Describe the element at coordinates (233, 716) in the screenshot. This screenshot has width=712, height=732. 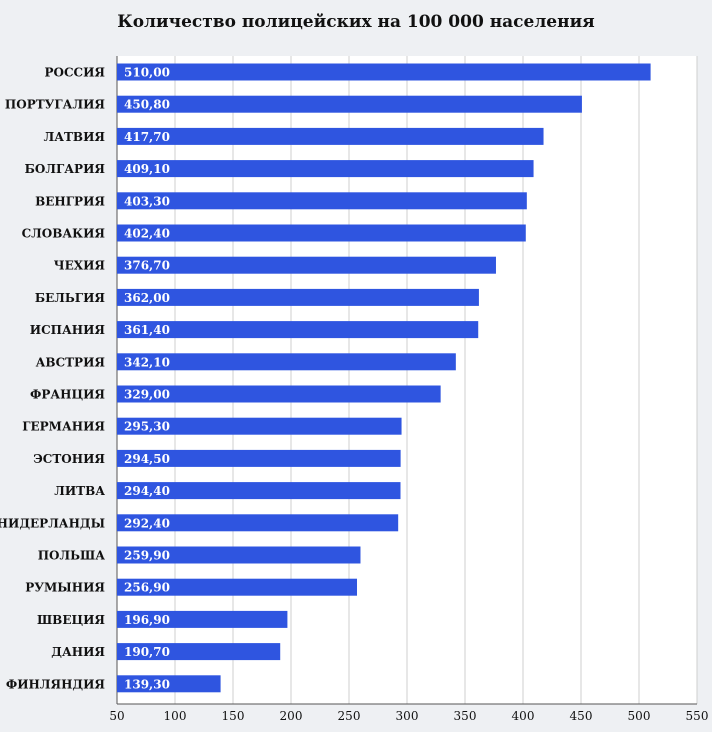
I see `x-tick-label: 150` at that location.